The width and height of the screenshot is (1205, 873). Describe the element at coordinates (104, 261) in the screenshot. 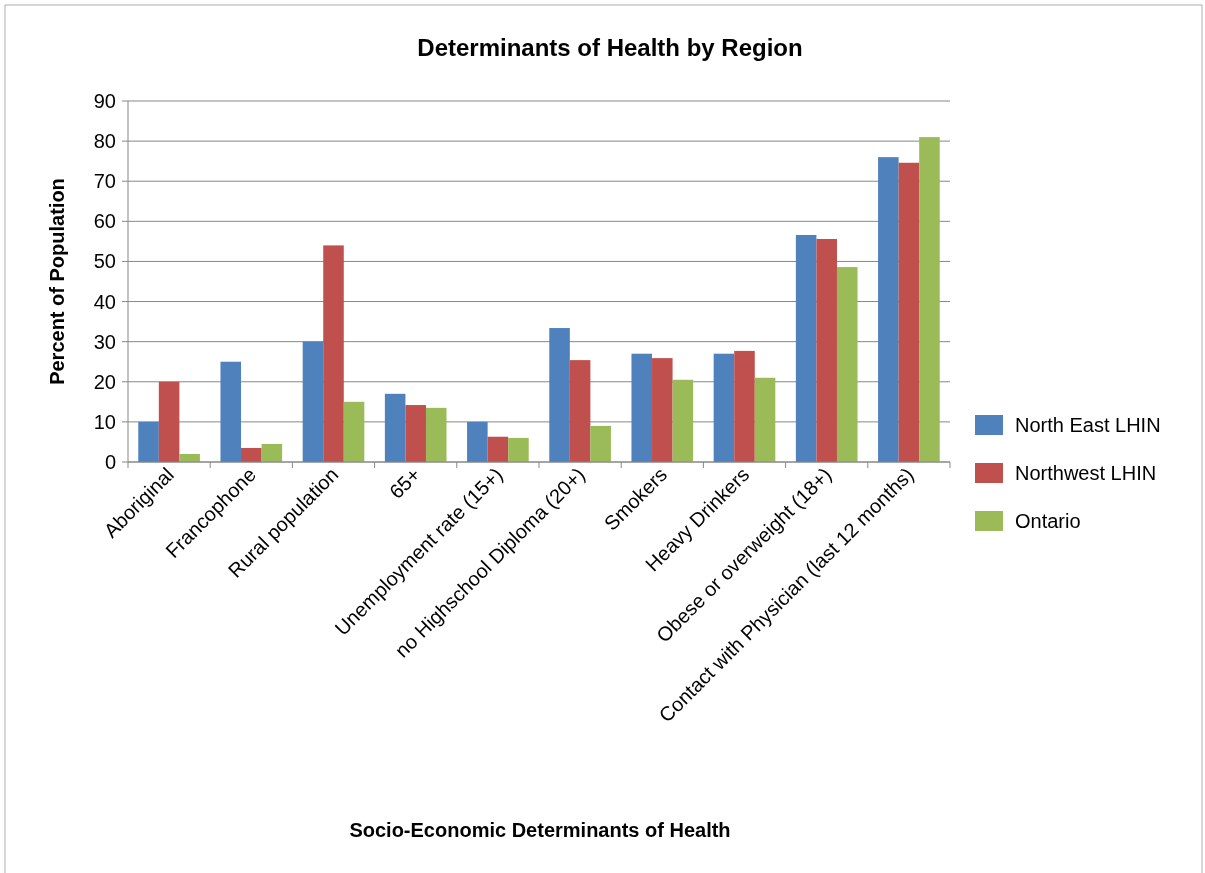

I see `y-tick-label: 50` at that location.